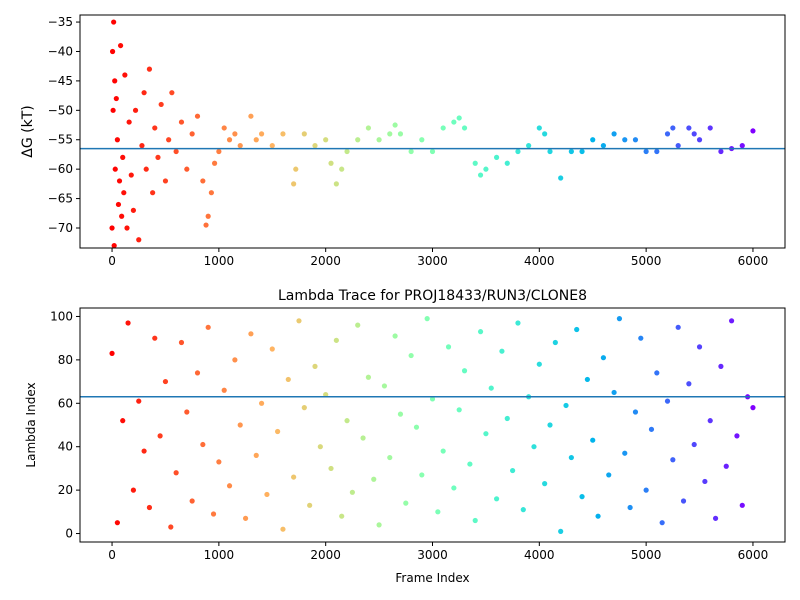 The height and width of the screenshot is (600, 800). I want to click on x-tick-label: 2000, so click(325, 261).